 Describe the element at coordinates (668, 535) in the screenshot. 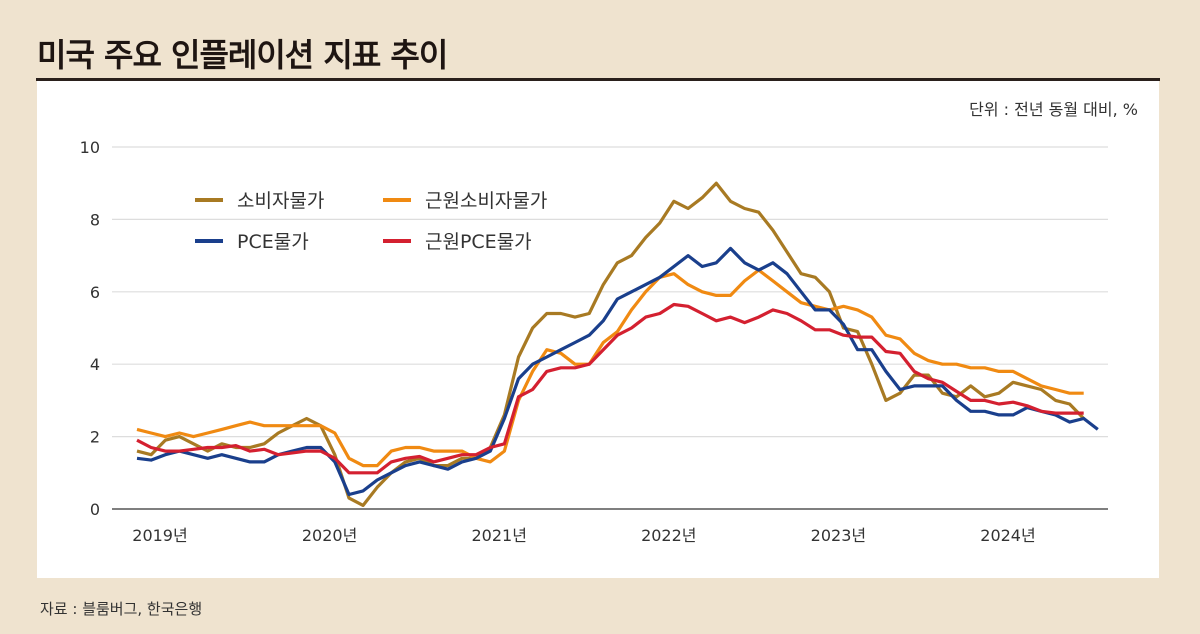

I see `x-tick-label: 2022년` at that location.